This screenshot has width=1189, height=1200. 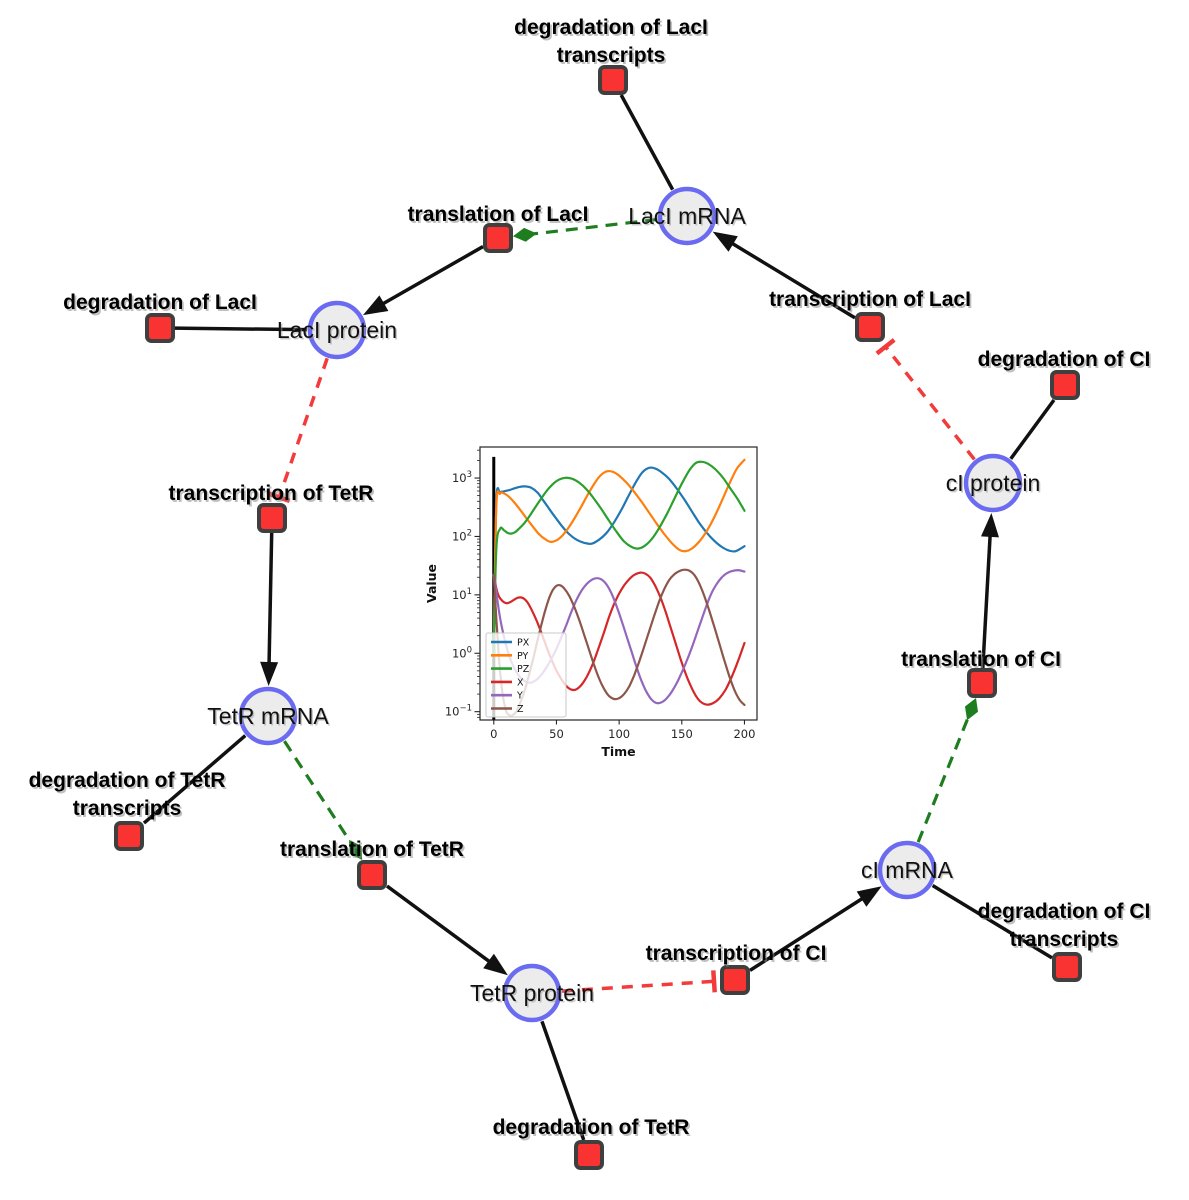 What do you see at coordinates (870, 299) in the screenshot?
I see `reaction-label-txn_laci-line1: transcription of LacI` at bounding box center [870, 299].